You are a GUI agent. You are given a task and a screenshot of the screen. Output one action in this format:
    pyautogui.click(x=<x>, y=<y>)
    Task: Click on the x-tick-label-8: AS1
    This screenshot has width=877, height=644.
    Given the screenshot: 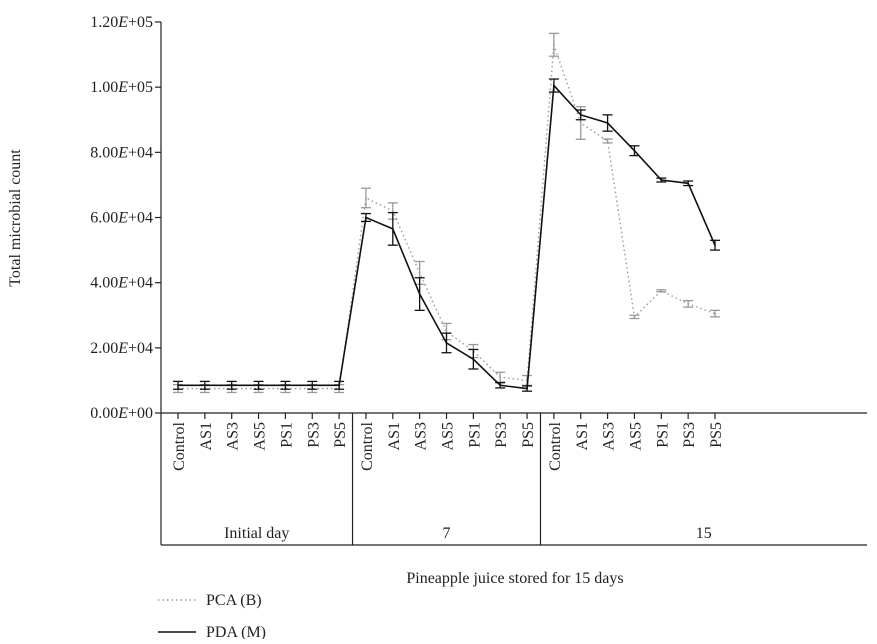 What is the action you would take?
    pyautogui.click(x=394, y=436)
    